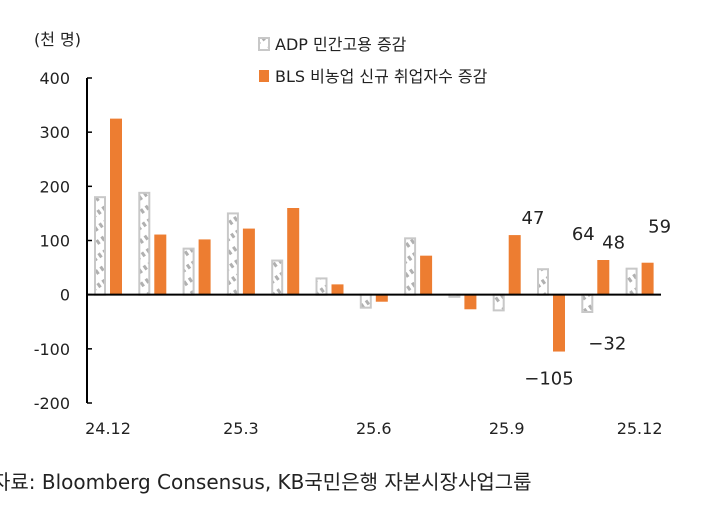  Describe the element at coordinates (266, 482) in the screenshot. I see `source-note: 자료: Bloomberg Consensus, KB국민은행 자본시장사업그룹` at that location.